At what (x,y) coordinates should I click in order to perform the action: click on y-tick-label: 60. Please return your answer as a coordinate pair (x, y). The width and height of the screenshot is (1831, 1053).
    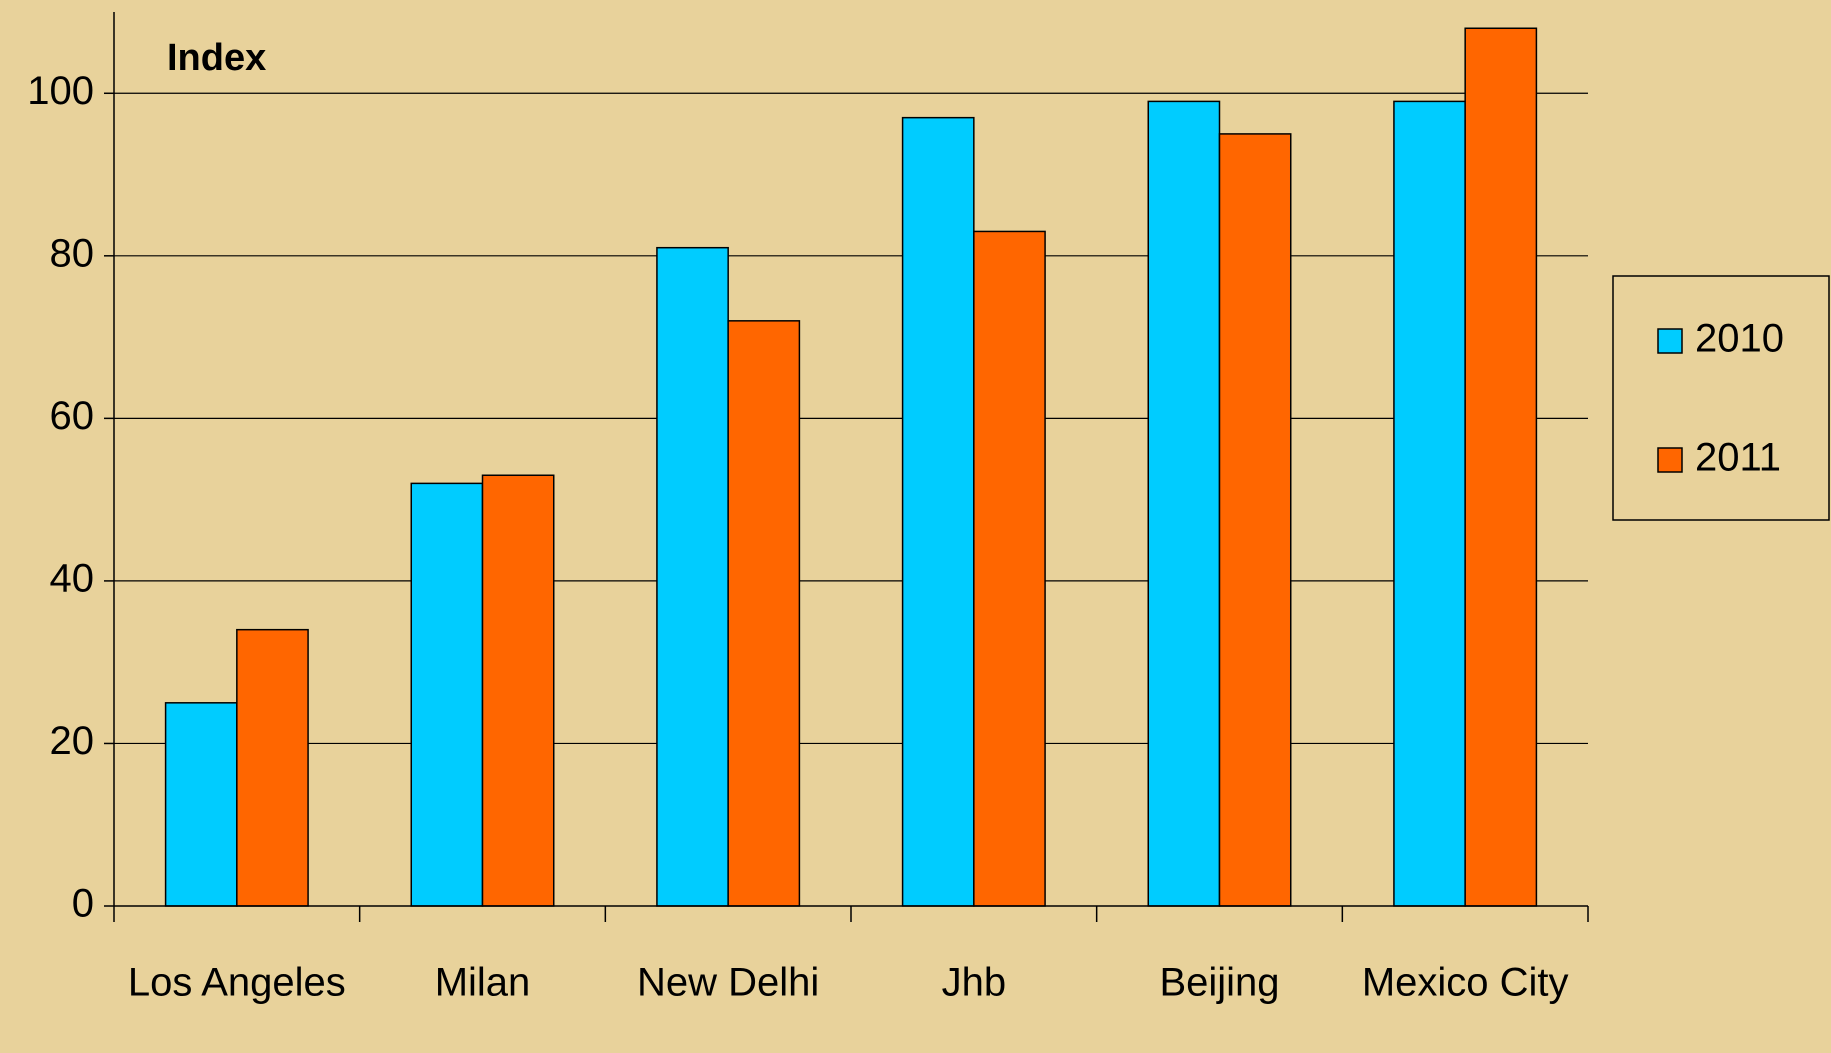
    Looking at the image, I should click on (72, 416).